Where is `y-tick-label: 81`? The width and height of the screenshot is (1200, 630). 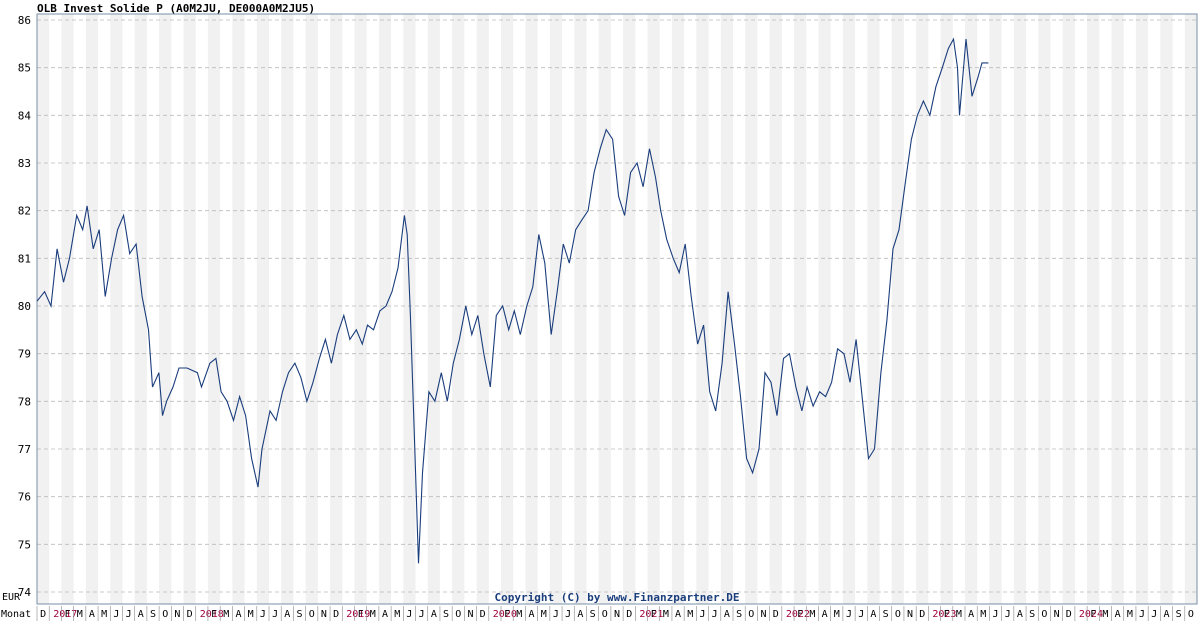
y-tick-label: 81 is located at coordinates (24, 258).